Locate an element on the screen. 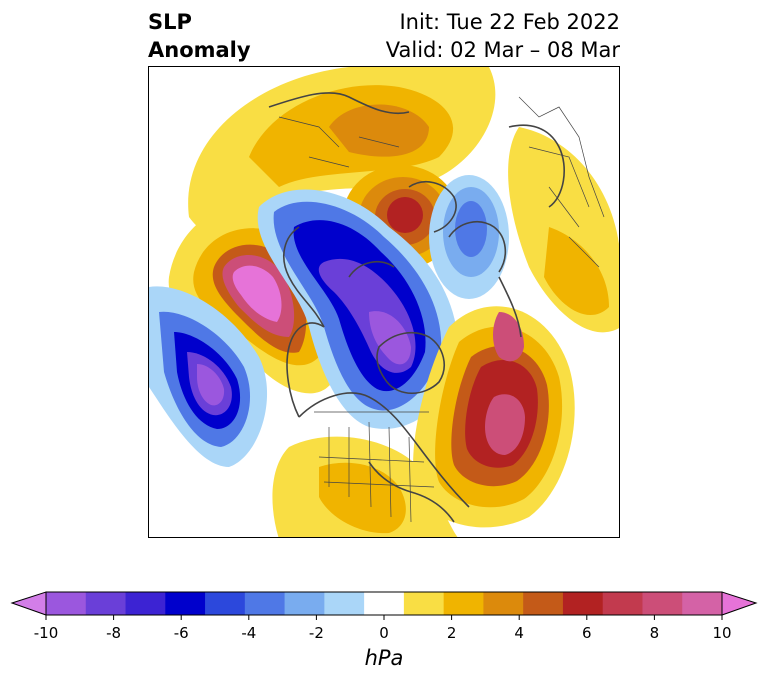 Image resolution: width=768 pixels, height=684 pixels. colorbar-tick-label: -10 is located at coordinates (46, 633).